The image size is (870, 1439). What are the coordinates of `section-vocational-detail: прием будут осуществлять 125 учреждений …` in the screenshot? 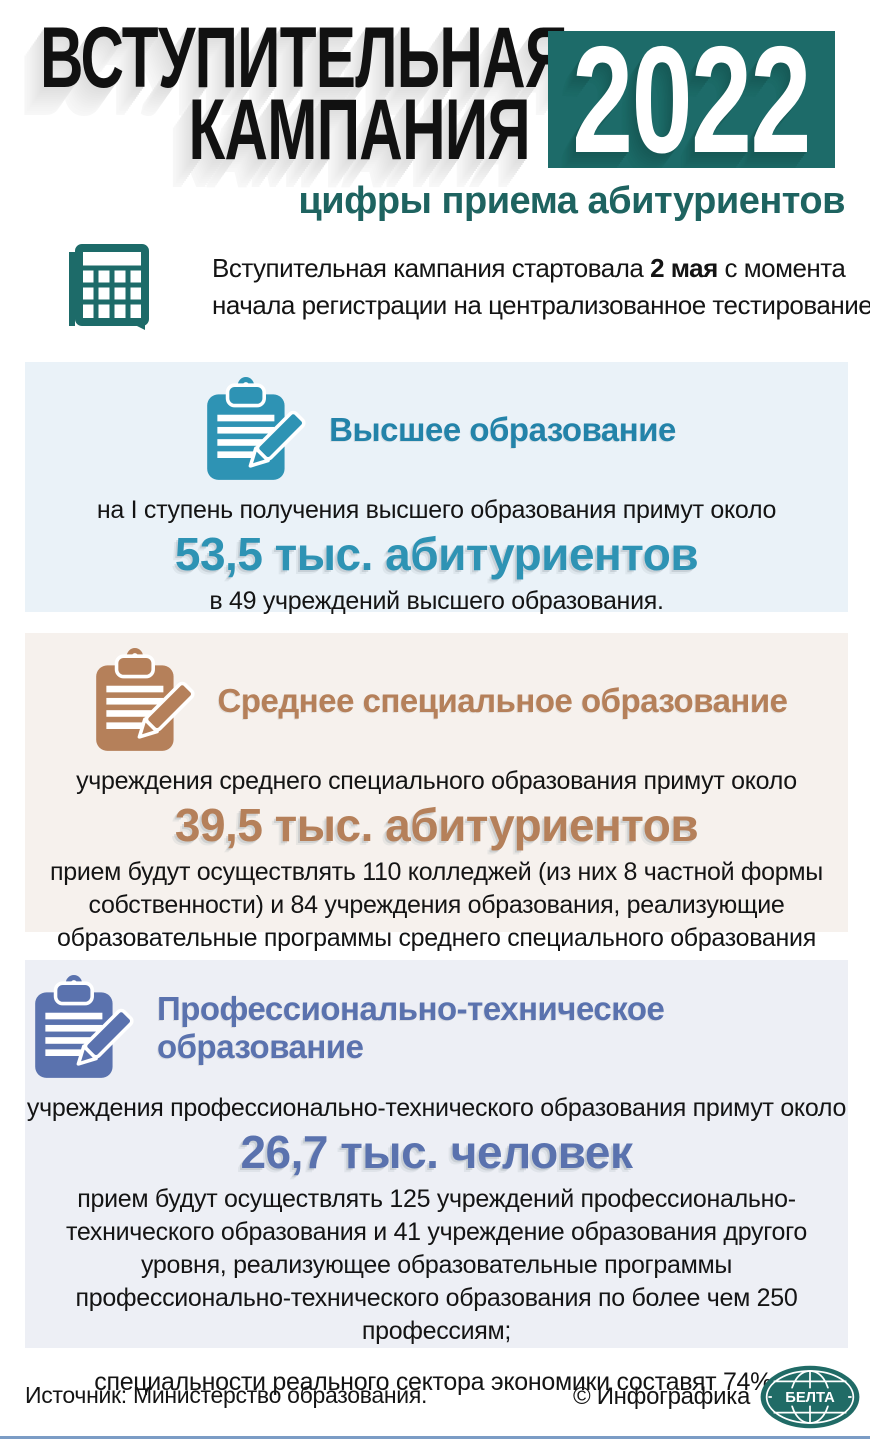 It's located at (436, 1265).